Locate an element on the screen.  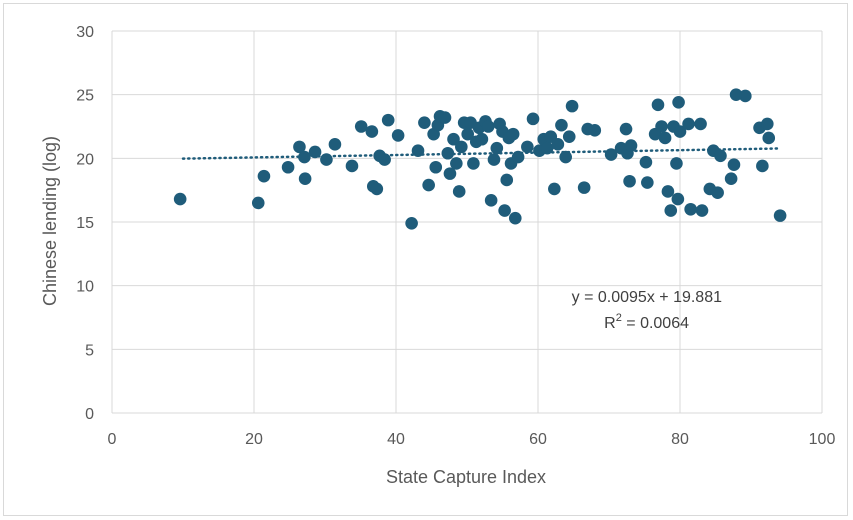
x-tick-label: 60 is located at coordinates (538, 439).